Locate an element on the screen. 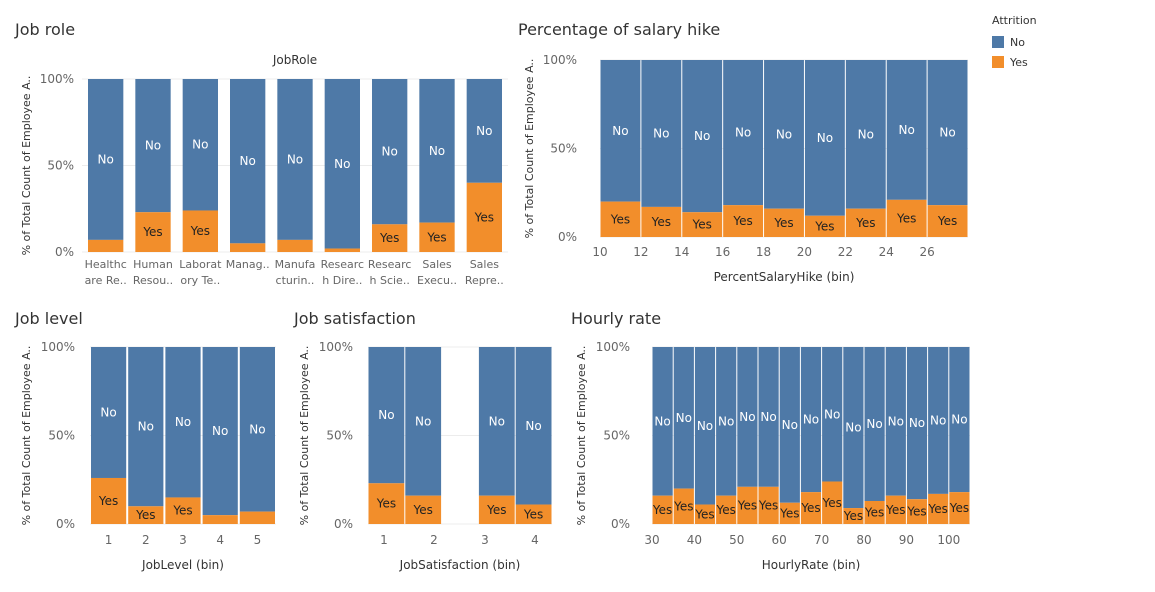  salaryhike-label-yes-4: Yes is located at coordinates (783, 223).